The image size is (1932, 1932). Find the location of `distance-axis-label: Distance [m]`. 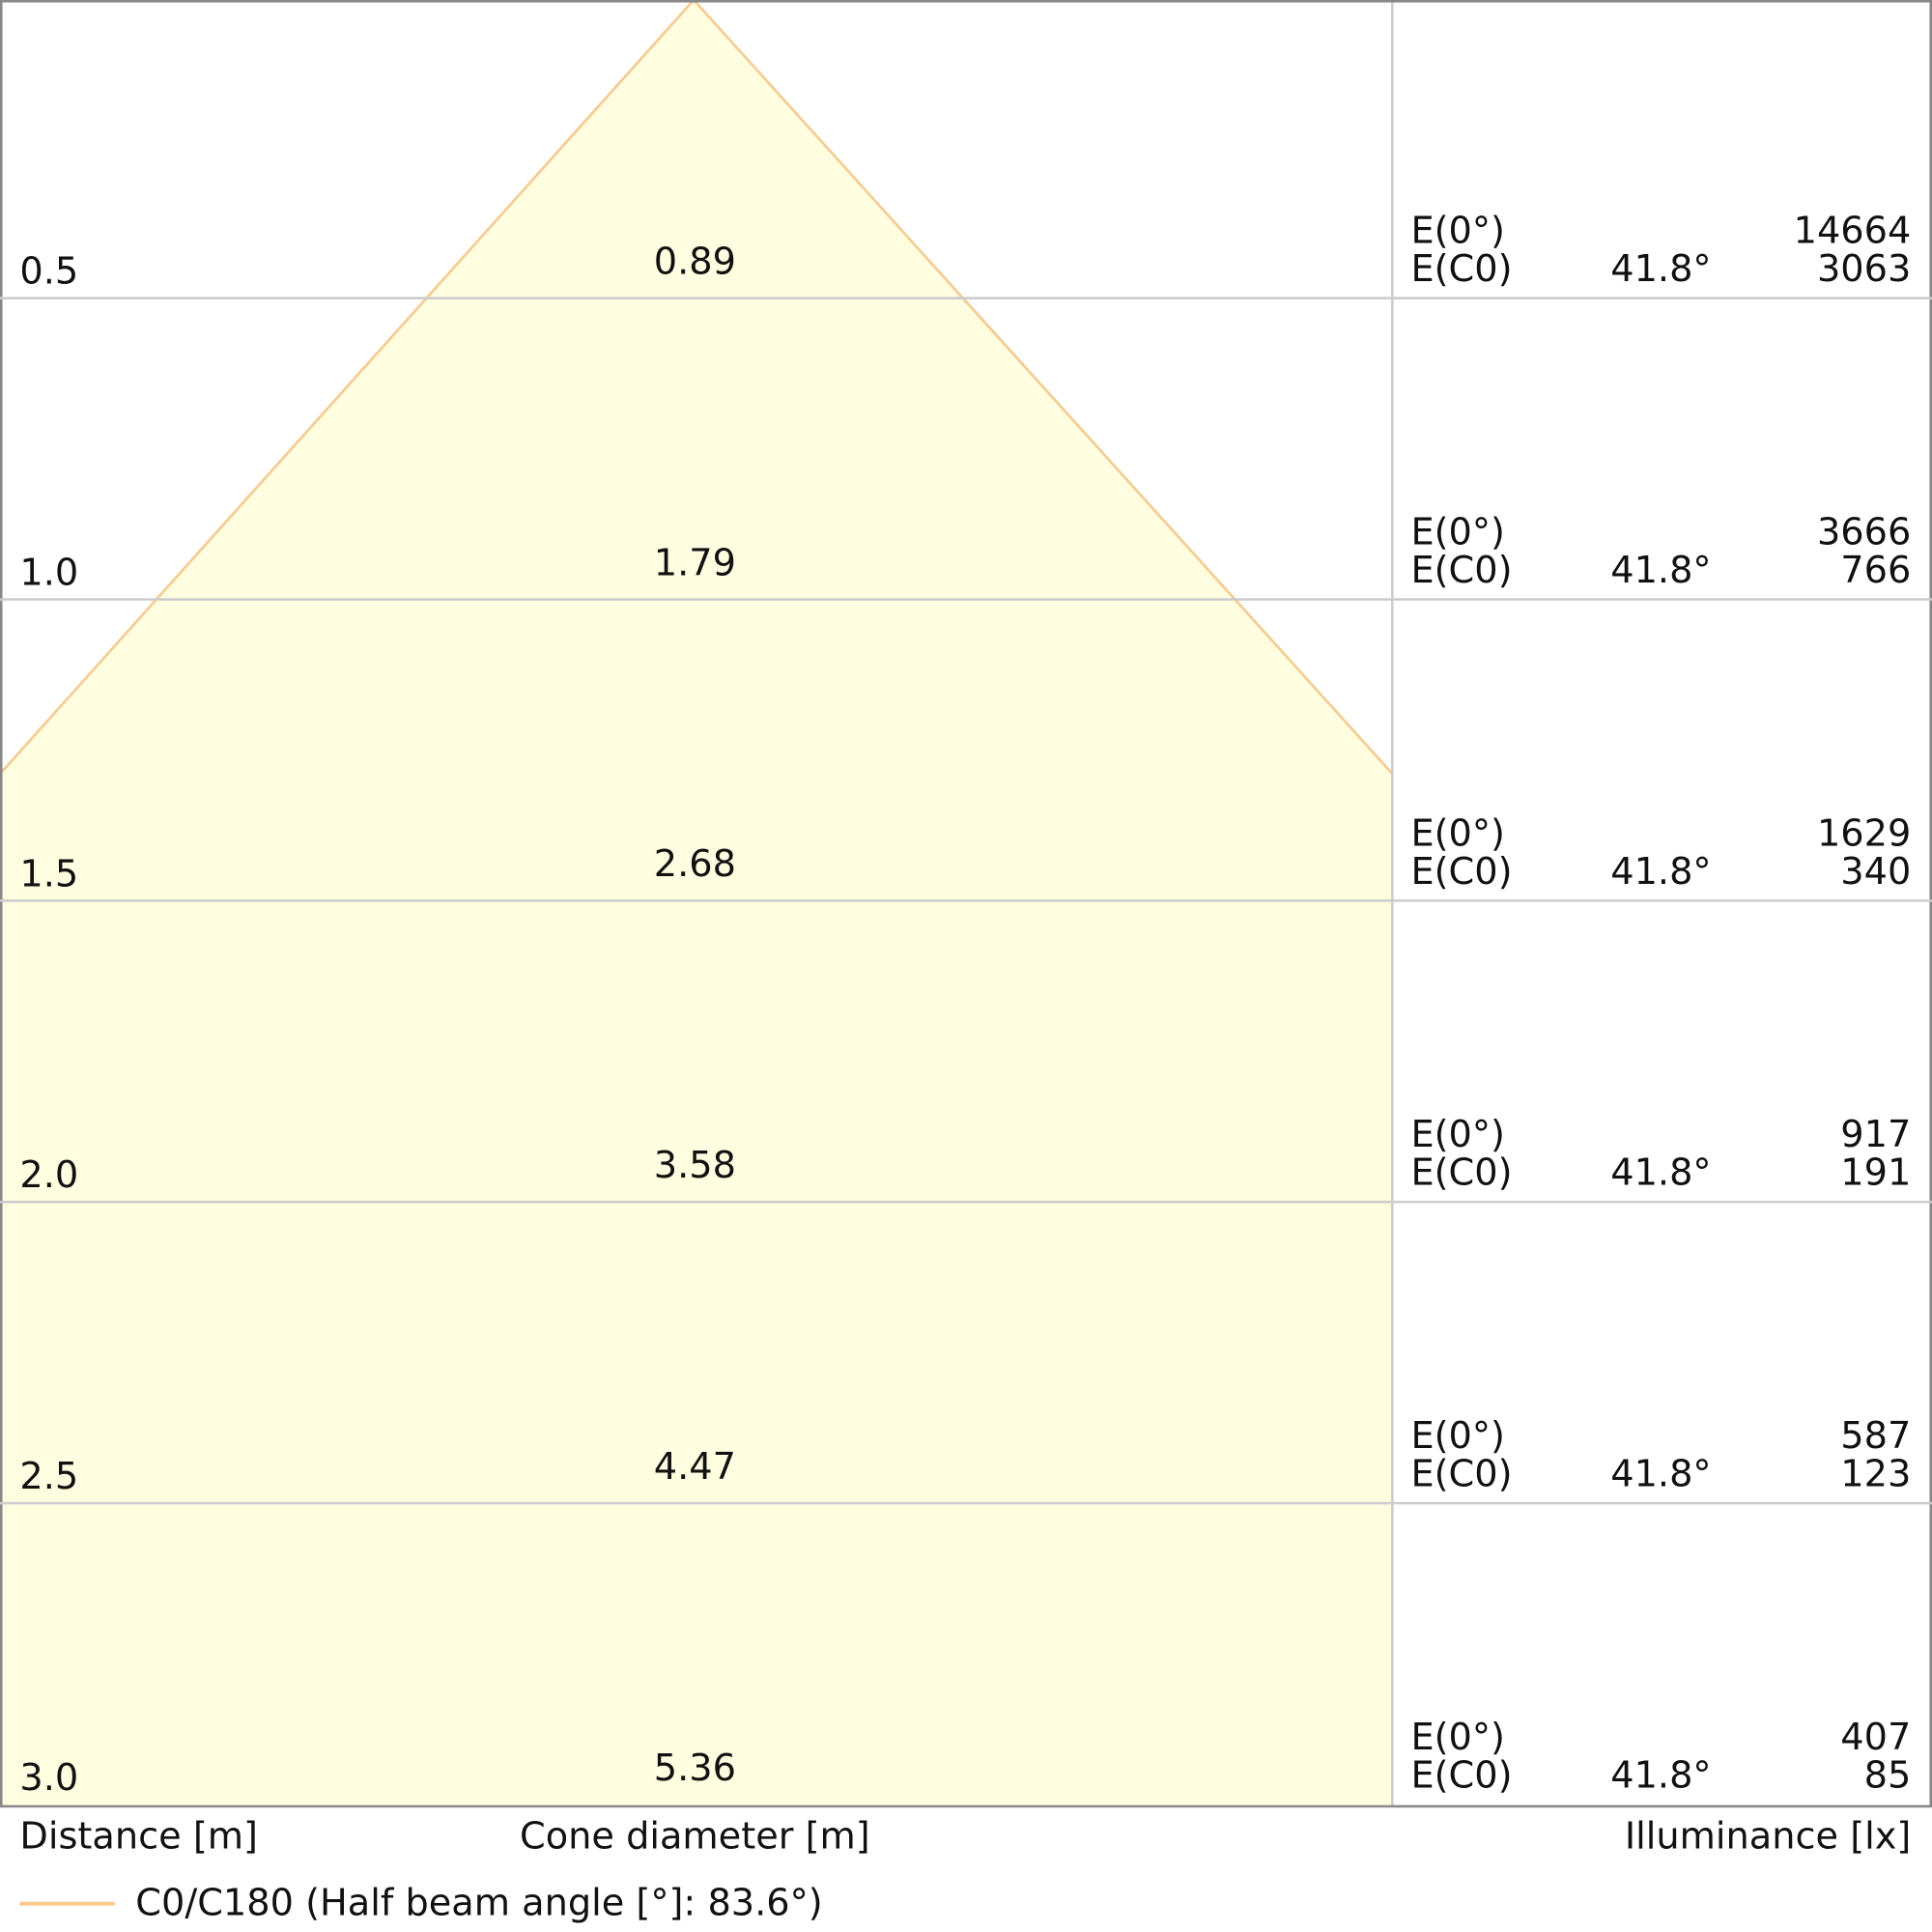

distance-axis-label: Distance [m] is located at coordinates (138, 1837).